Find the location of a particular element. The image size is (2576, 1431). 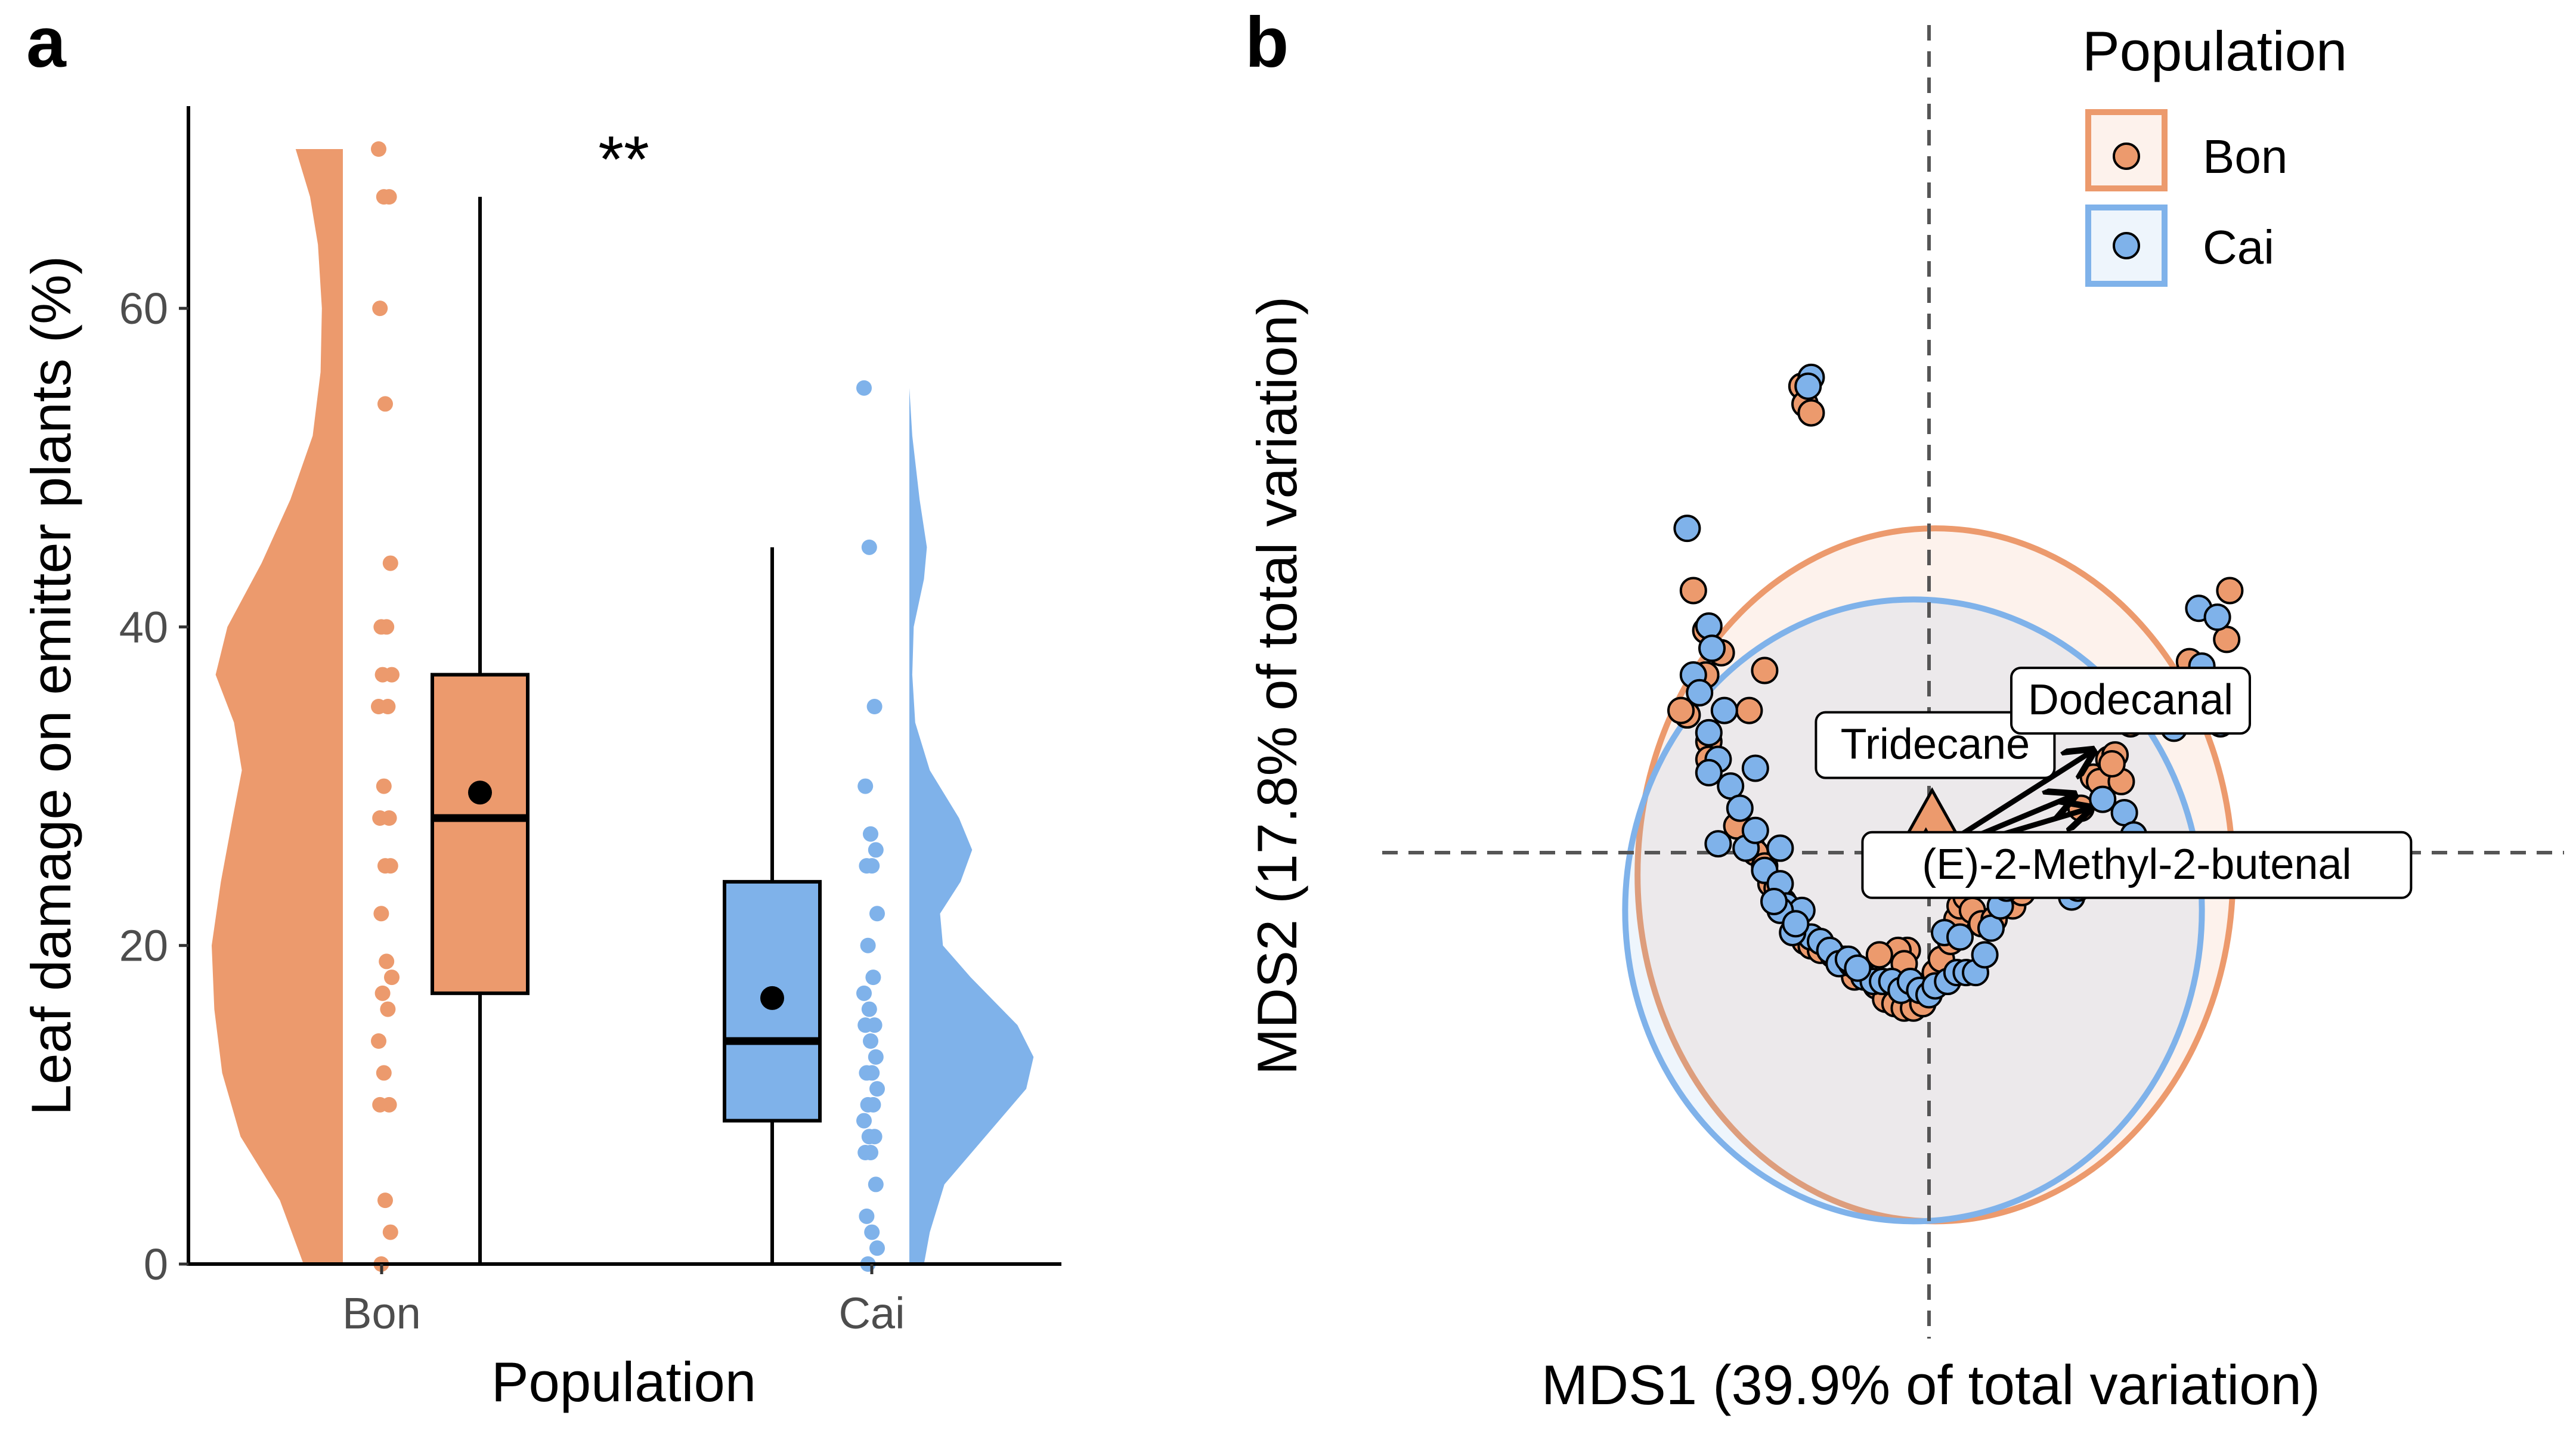

vector-label: Tridecane is located at coordinates (1936, 745).